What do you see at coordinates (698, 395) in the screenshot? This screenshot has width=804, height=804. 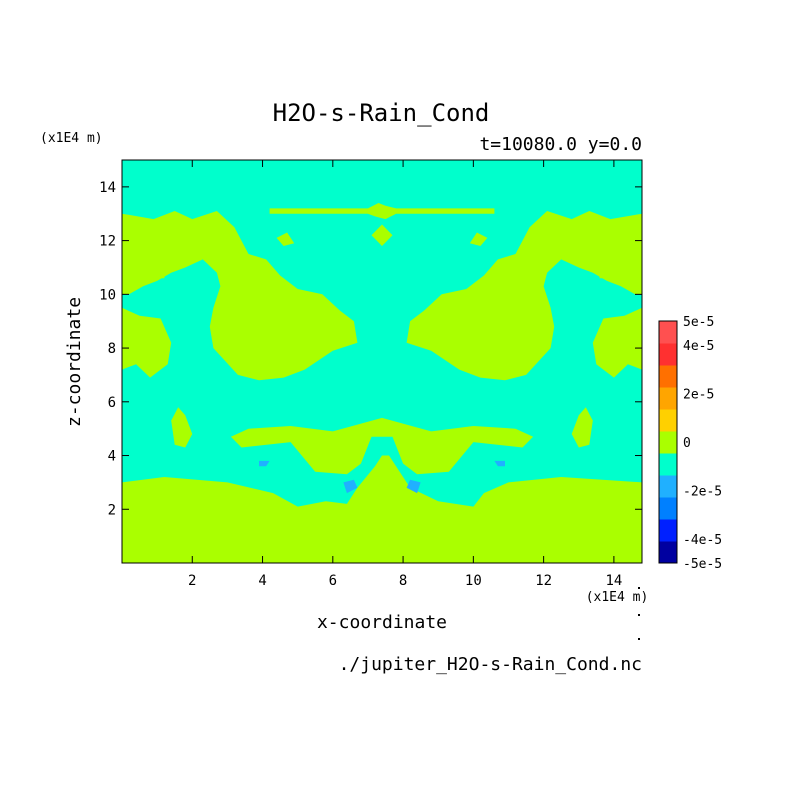 I see `colorbar-label: 2e-5` at bounding box center [698, 395].